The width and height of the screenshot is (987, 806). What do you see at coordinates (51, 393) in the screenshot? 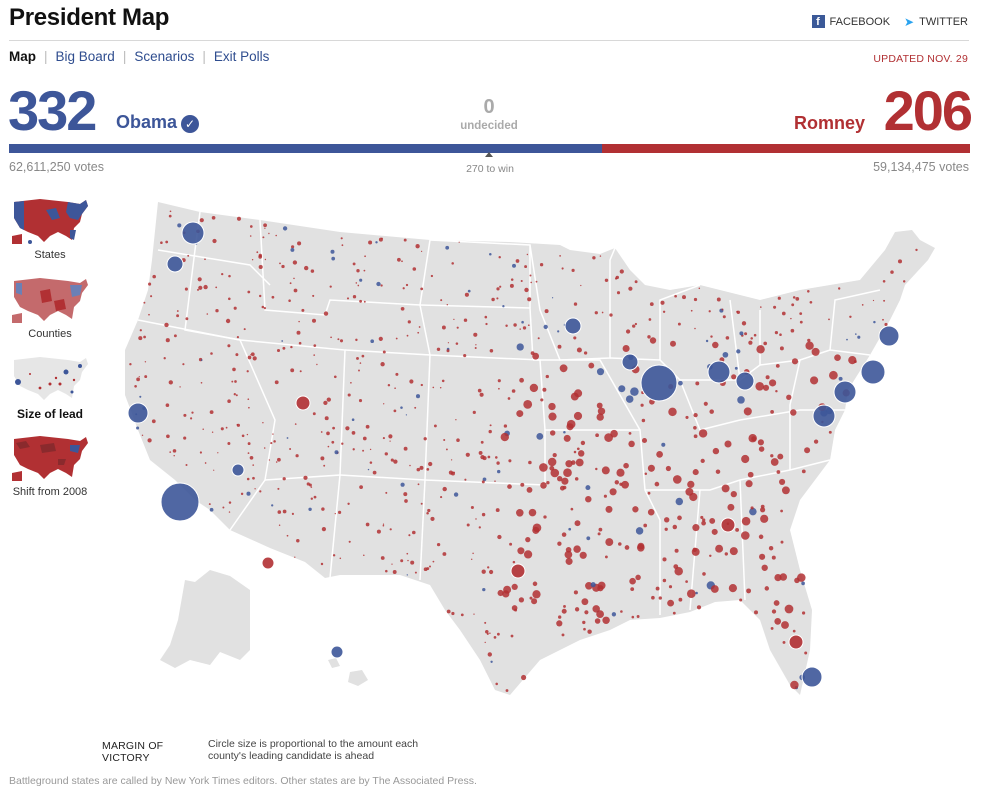
I see `view-size-of-lead-button: Size of lead` at bounding box center [51, 393].